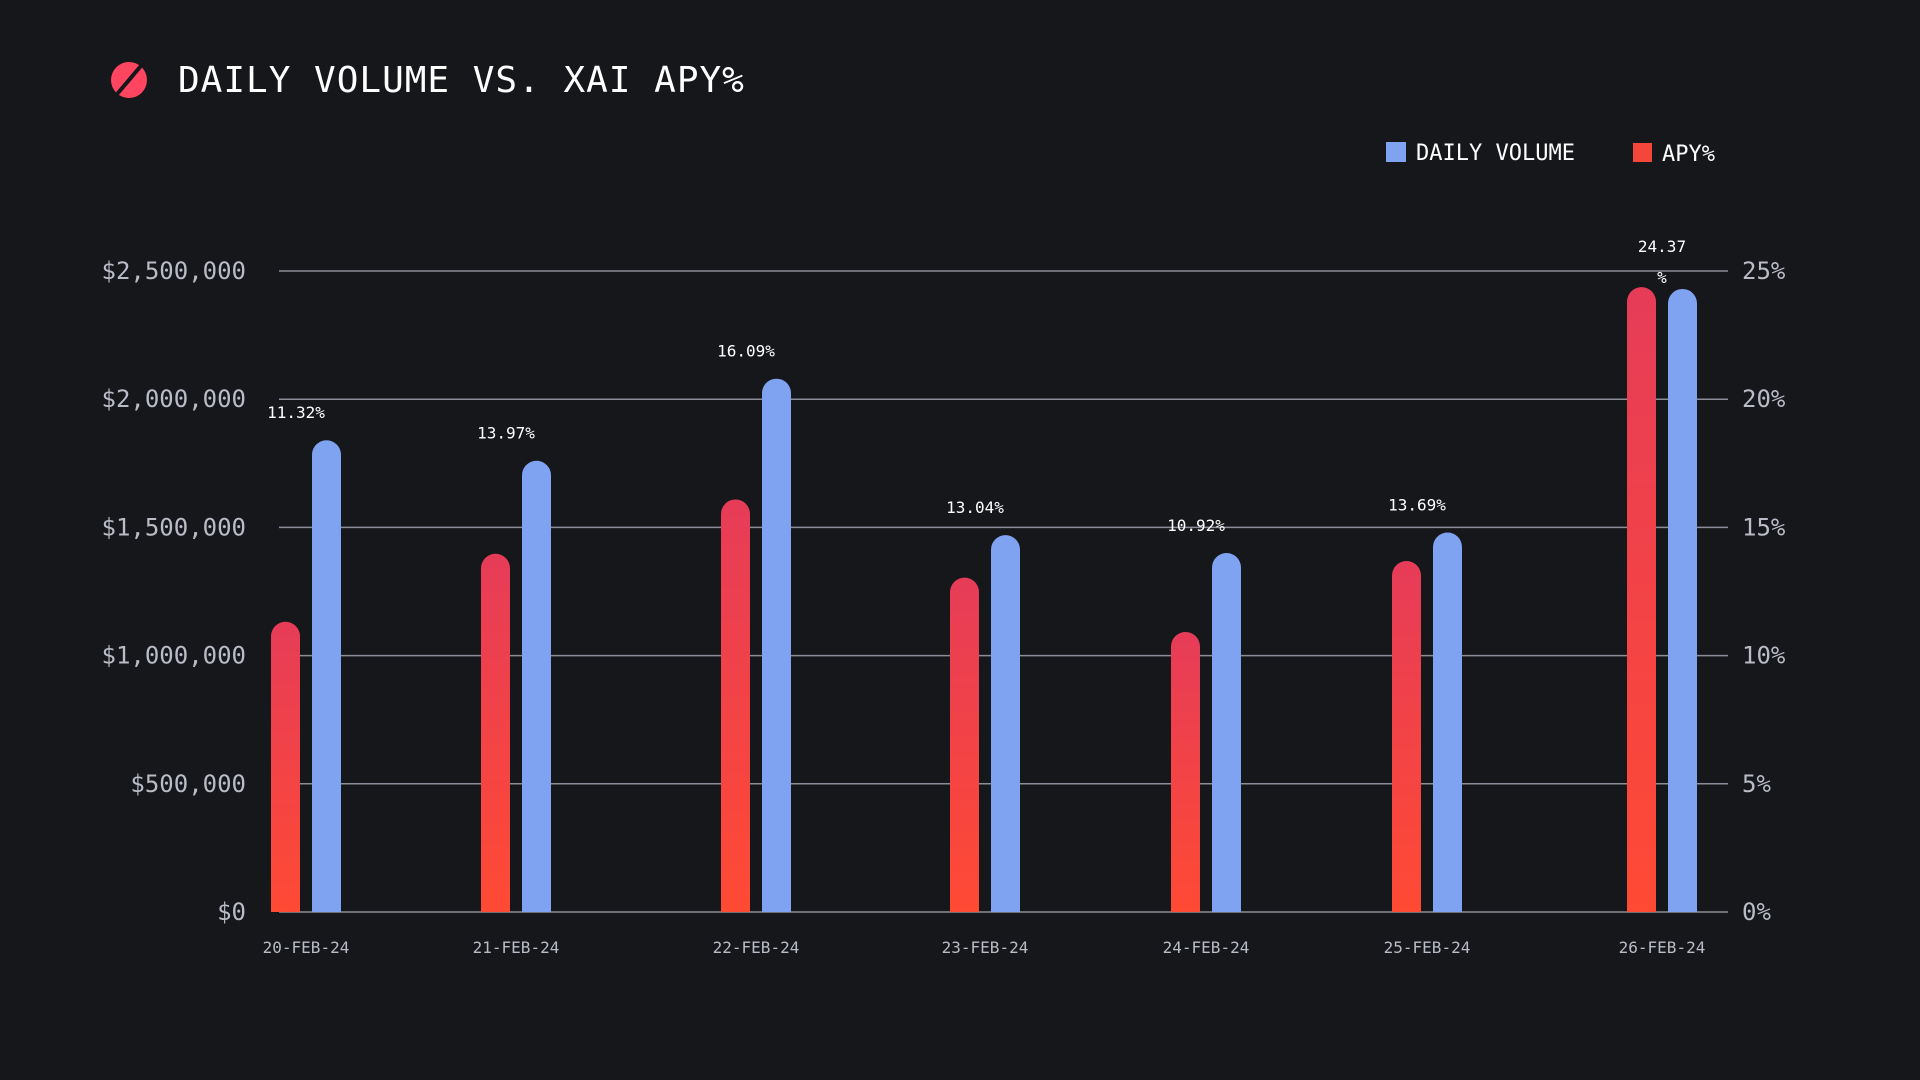 This screenshot has height=1080, width=1920. Describe the element at coordinates (296, 412) in the screenshot. I see `apy-data-label: 11.32%` at that location.